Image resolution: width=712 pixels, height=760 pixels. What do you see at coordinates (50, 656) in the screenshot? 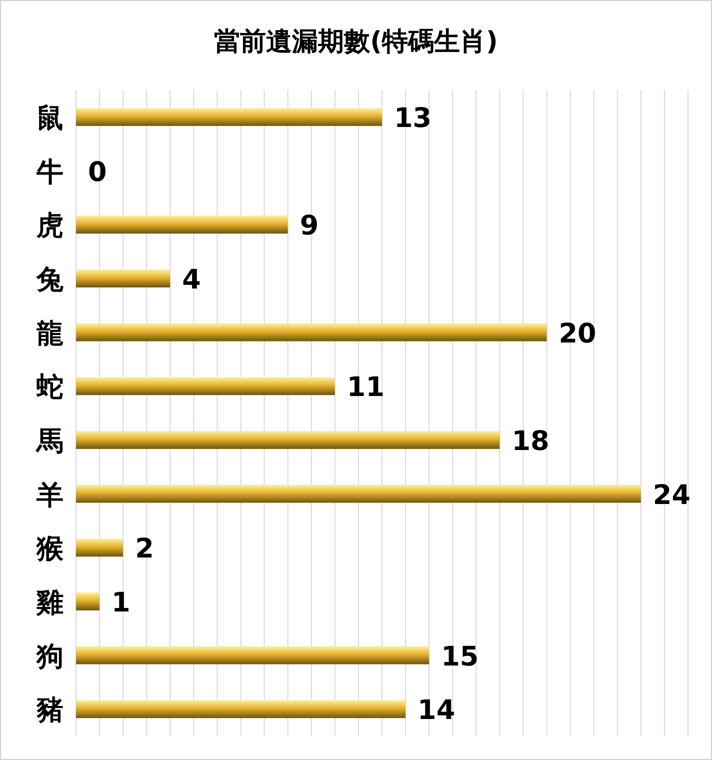
I see `y-tick-label: 狗` at bounding box center [50, 656].